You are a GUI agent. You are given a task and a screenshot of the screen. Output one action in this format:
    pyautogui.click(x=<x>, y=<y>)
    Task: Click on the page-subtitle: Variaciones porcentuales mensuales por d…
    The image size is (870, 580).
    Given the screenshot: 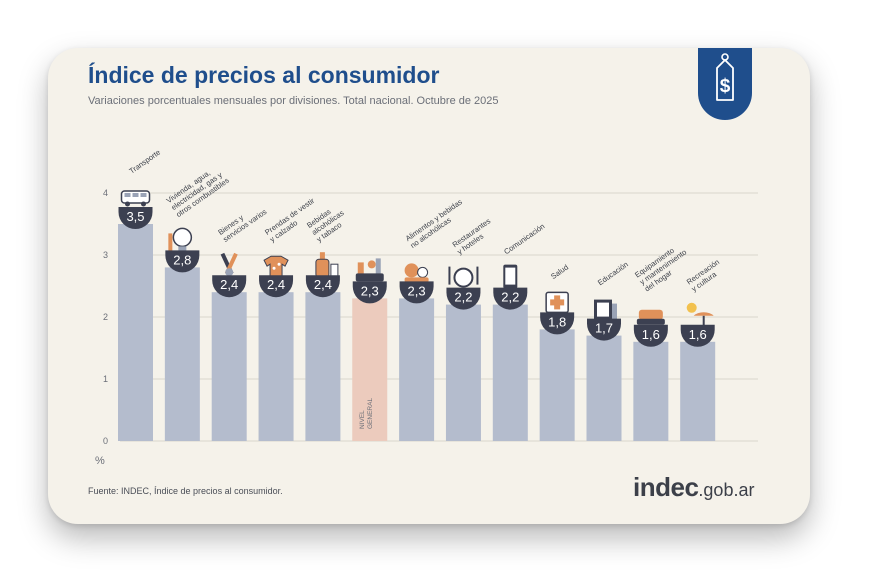 What is the action you would take?
    pyautogui.click(x=293, y=101)
    